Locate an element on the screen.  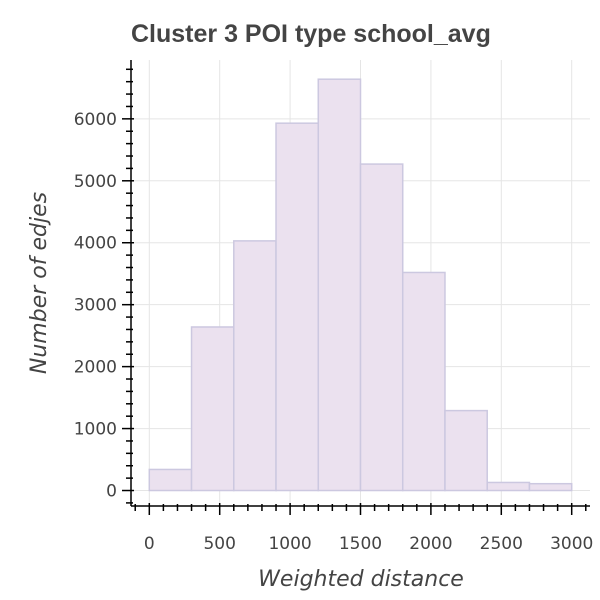
x-tick-label: 1000 is located at coordinates (289, 544).